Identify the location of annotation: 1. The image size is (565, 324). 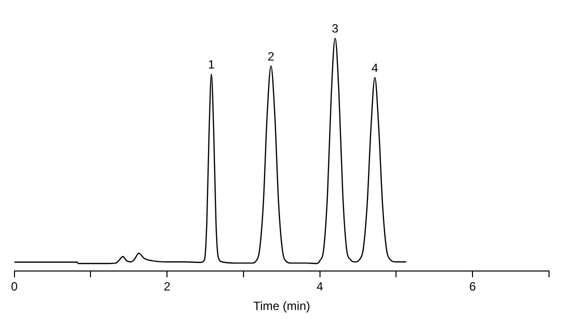
(212, 64).